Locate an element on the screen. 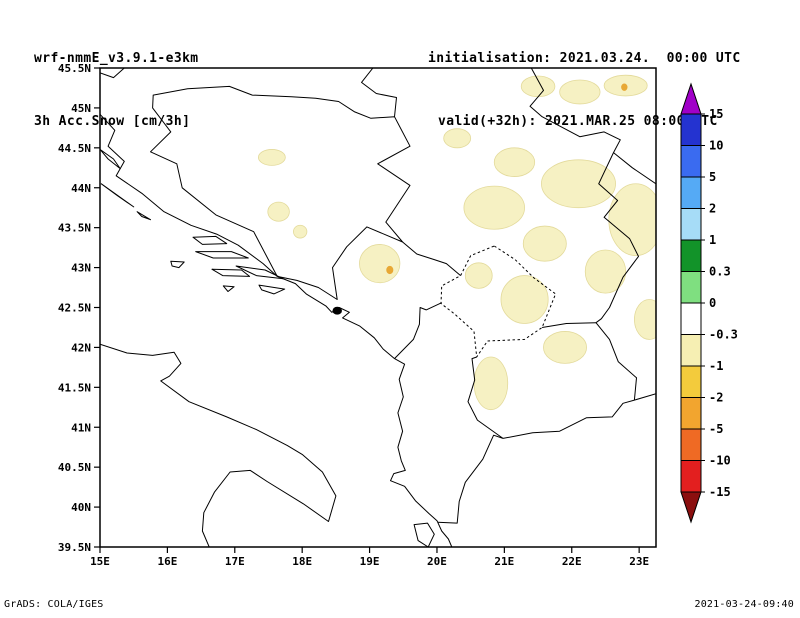 Image resolution: width=800 pixels, height=618 pixels. colorbar-label: 2 is located at coordinates (712, 209).